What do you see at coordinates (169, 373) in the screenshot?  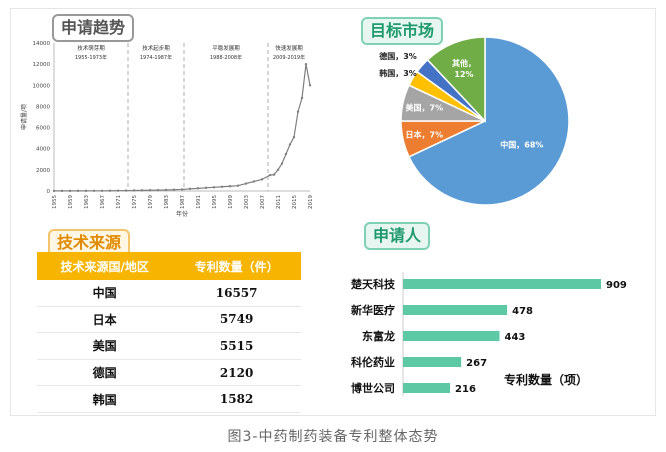 I see `table-row: 德国 2120` at bounding box center [169, 373].